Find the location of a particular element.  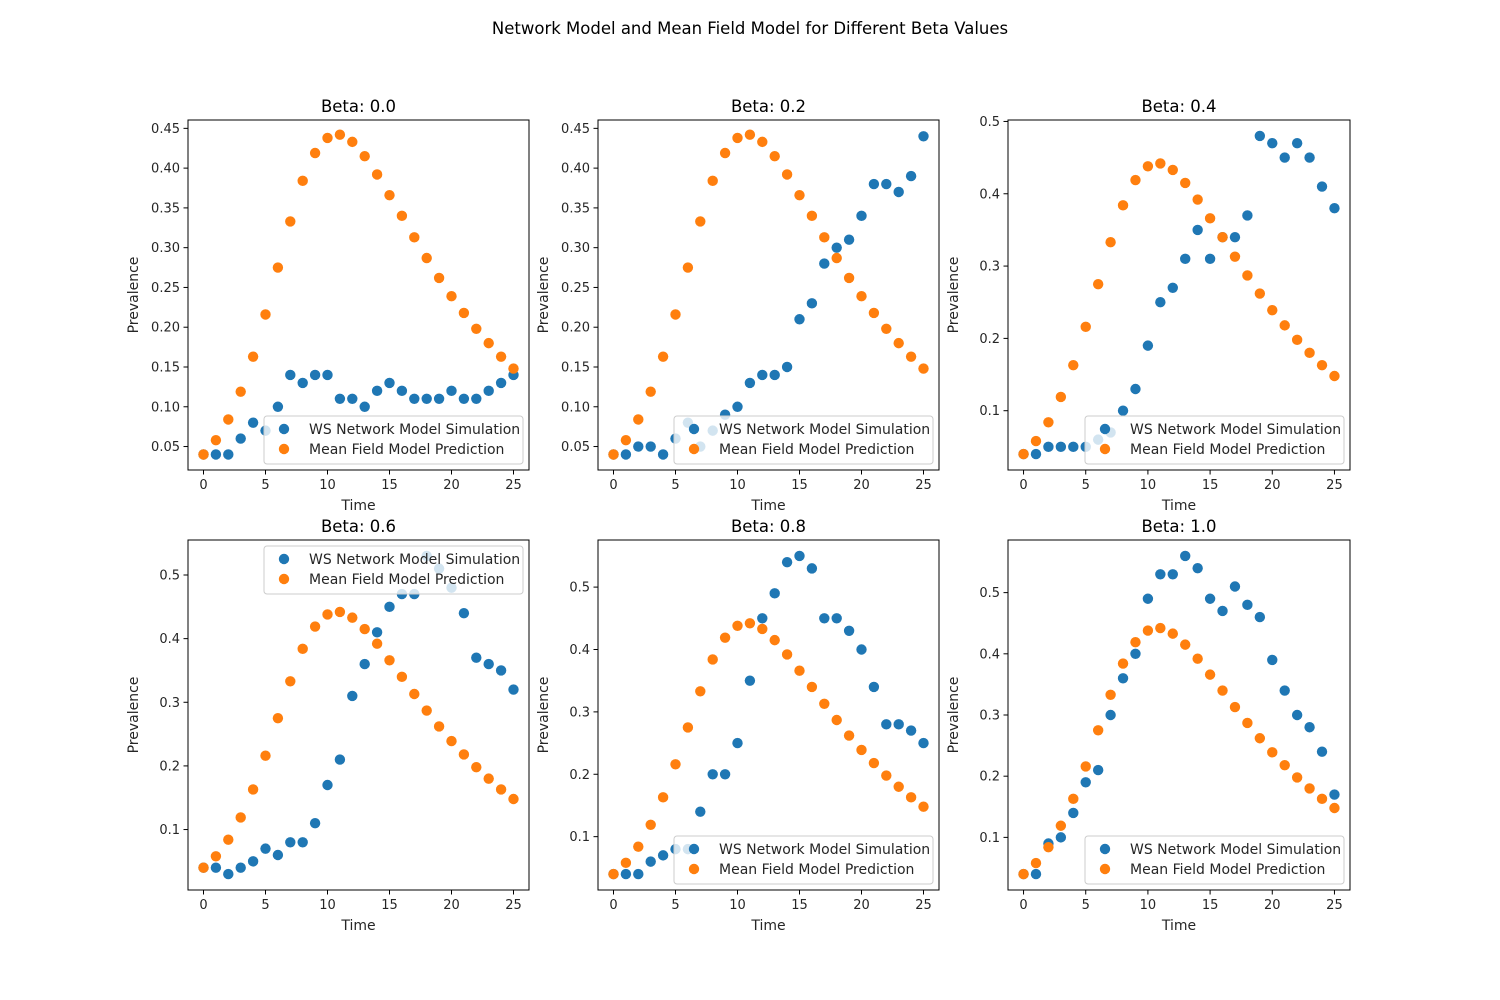

y-tick-label: 0.4 is located at coordinates (169, 639).